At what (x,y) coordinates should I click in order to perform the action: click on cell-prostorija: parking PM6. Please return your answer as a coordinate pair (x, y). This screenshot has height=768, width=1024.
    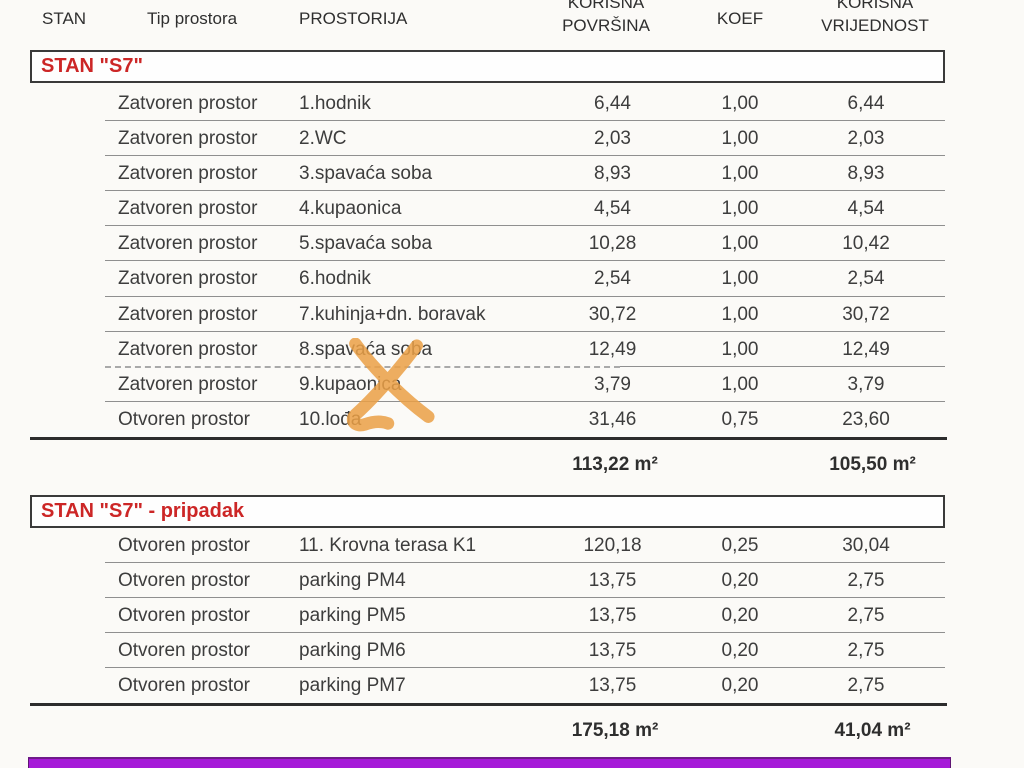
    Looking at the image, I should click on (352, 650).